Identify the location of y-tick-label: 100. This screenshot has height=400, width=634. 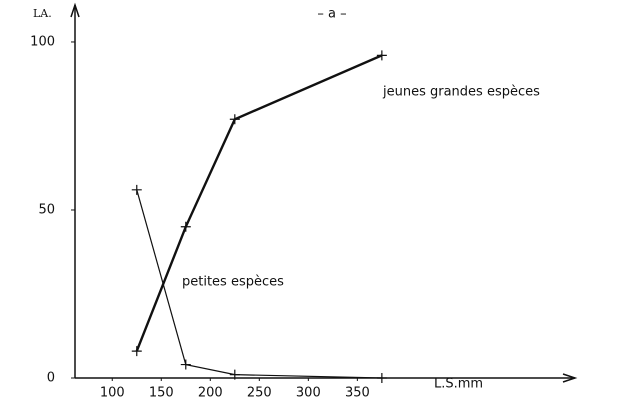
(42, 41).